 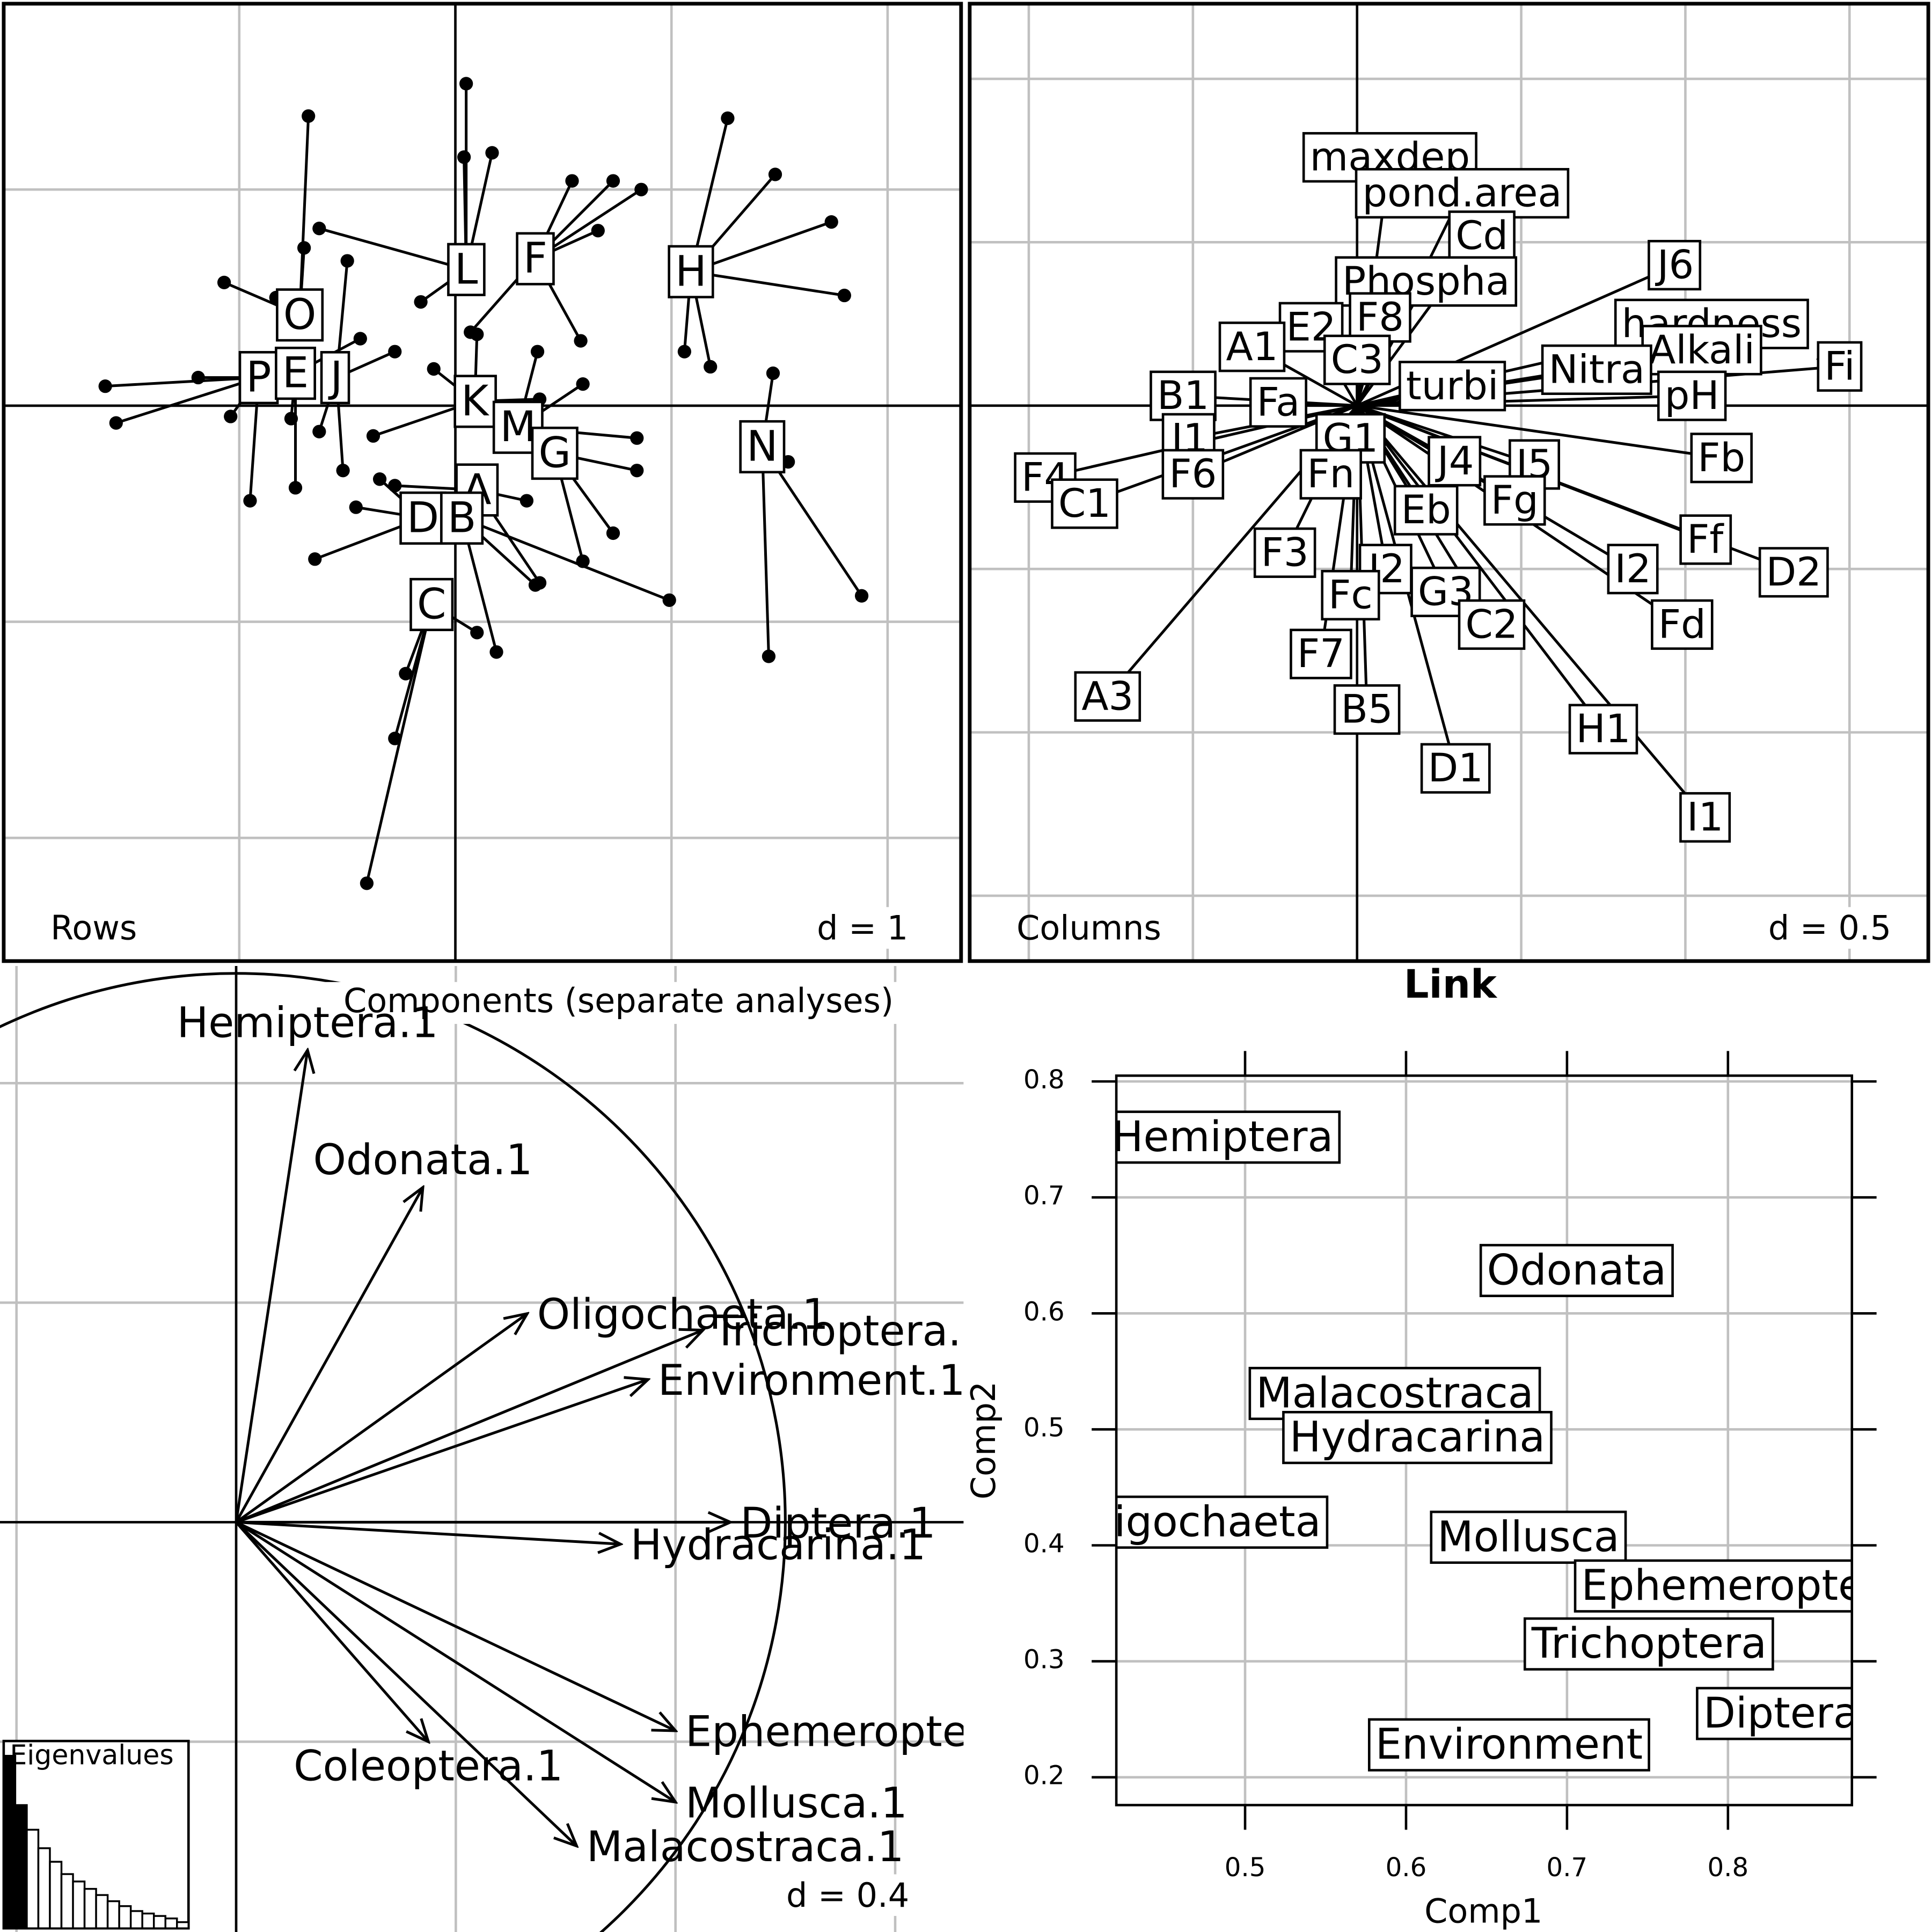 I want to click on arrow-label: Environment.1, so click(x=811, y=1381).